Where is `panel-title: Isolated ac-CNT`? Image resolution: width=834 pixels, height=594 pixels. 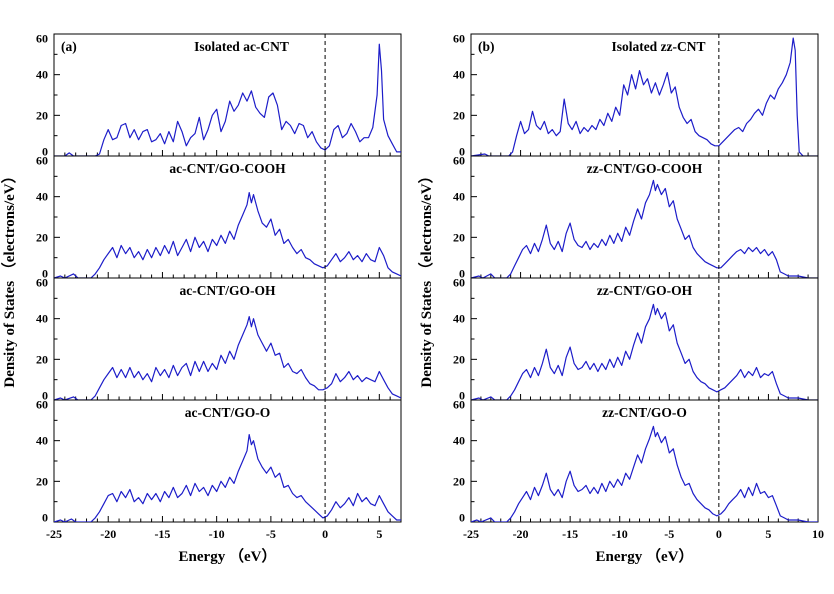
panel-title: Isolated ac-CNT is located at coordinates (241, 46).